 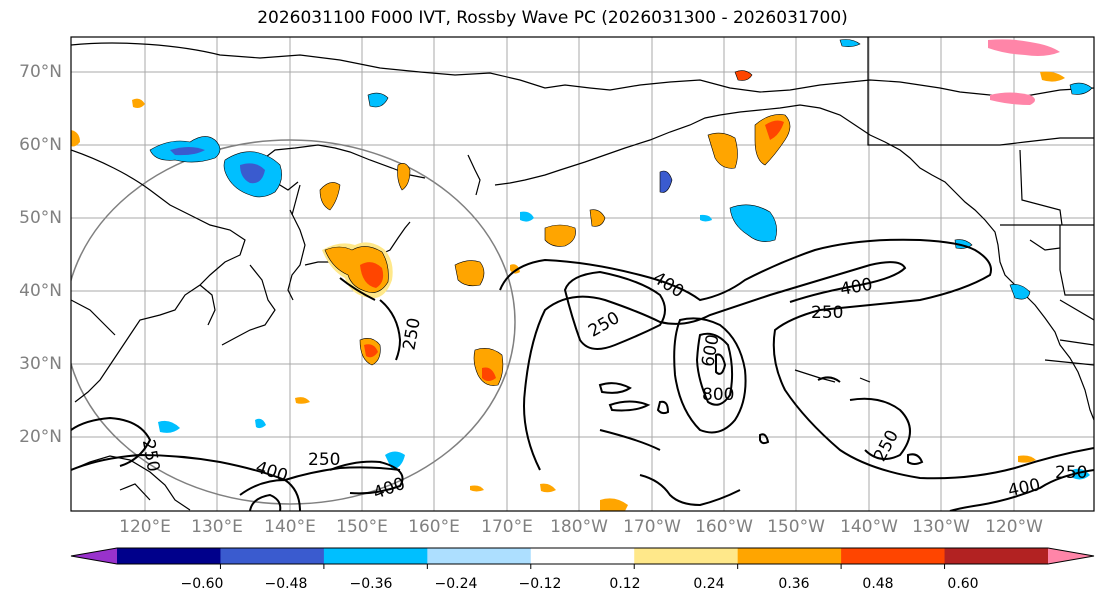 I want to click on lat-label: 20°N, so click(x=40, y=437).